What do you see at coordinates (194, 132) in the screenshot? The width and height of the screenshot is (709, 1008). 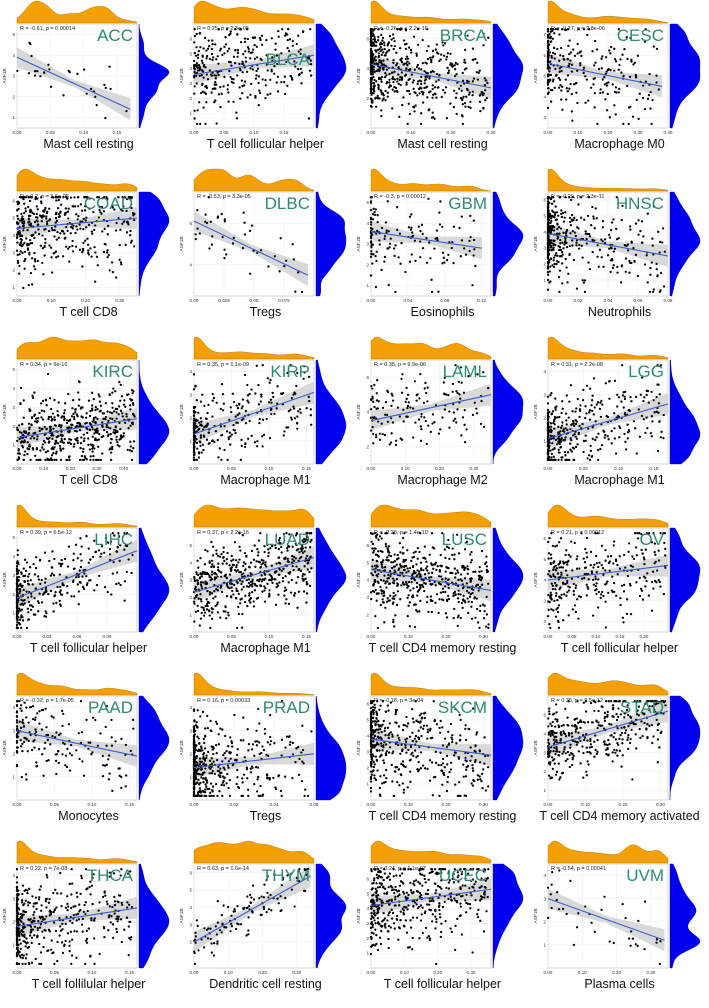 I see `x-tick-label: 0.00` at bounding box center [194, 132].